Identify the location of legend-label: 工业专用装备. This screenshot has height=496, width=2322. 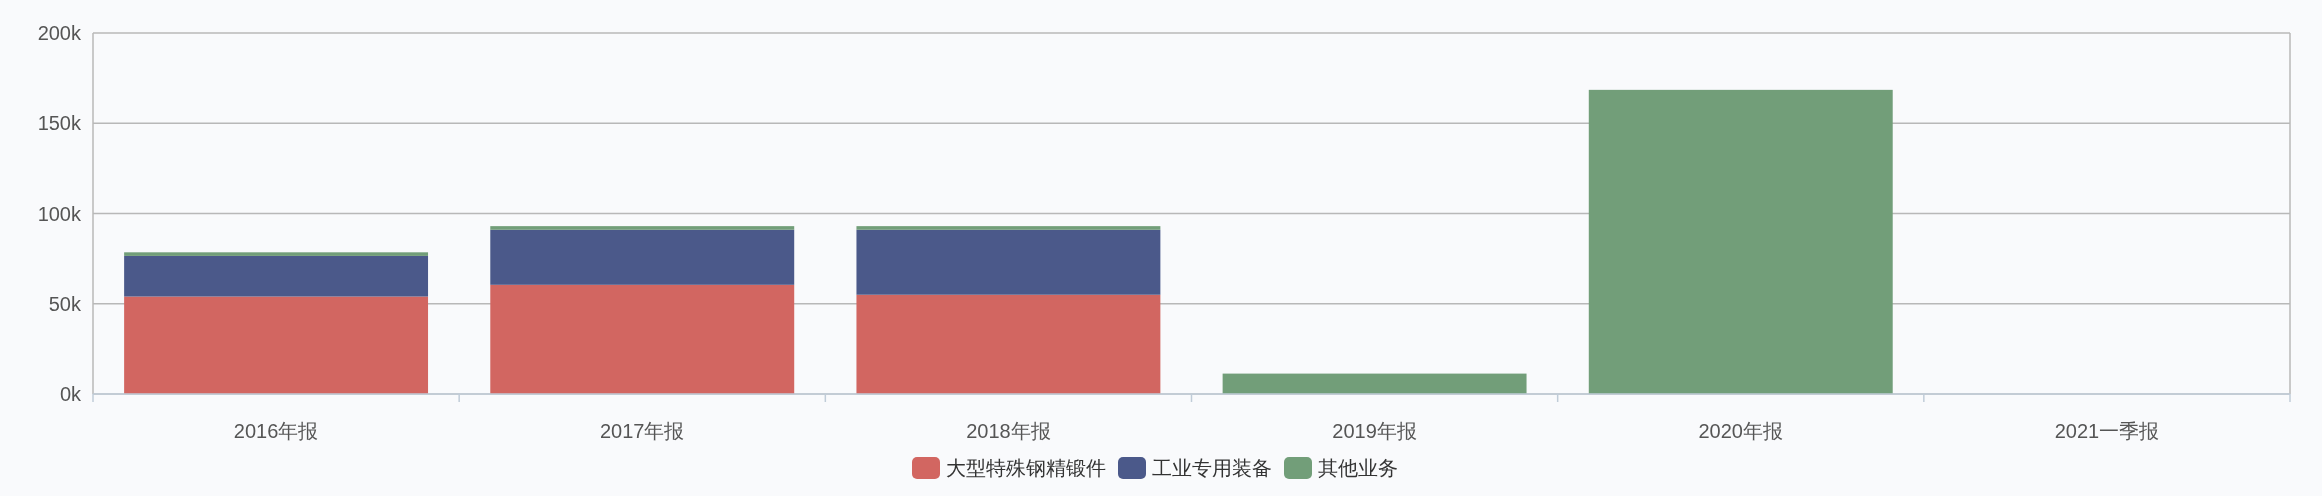
(1212, 468).